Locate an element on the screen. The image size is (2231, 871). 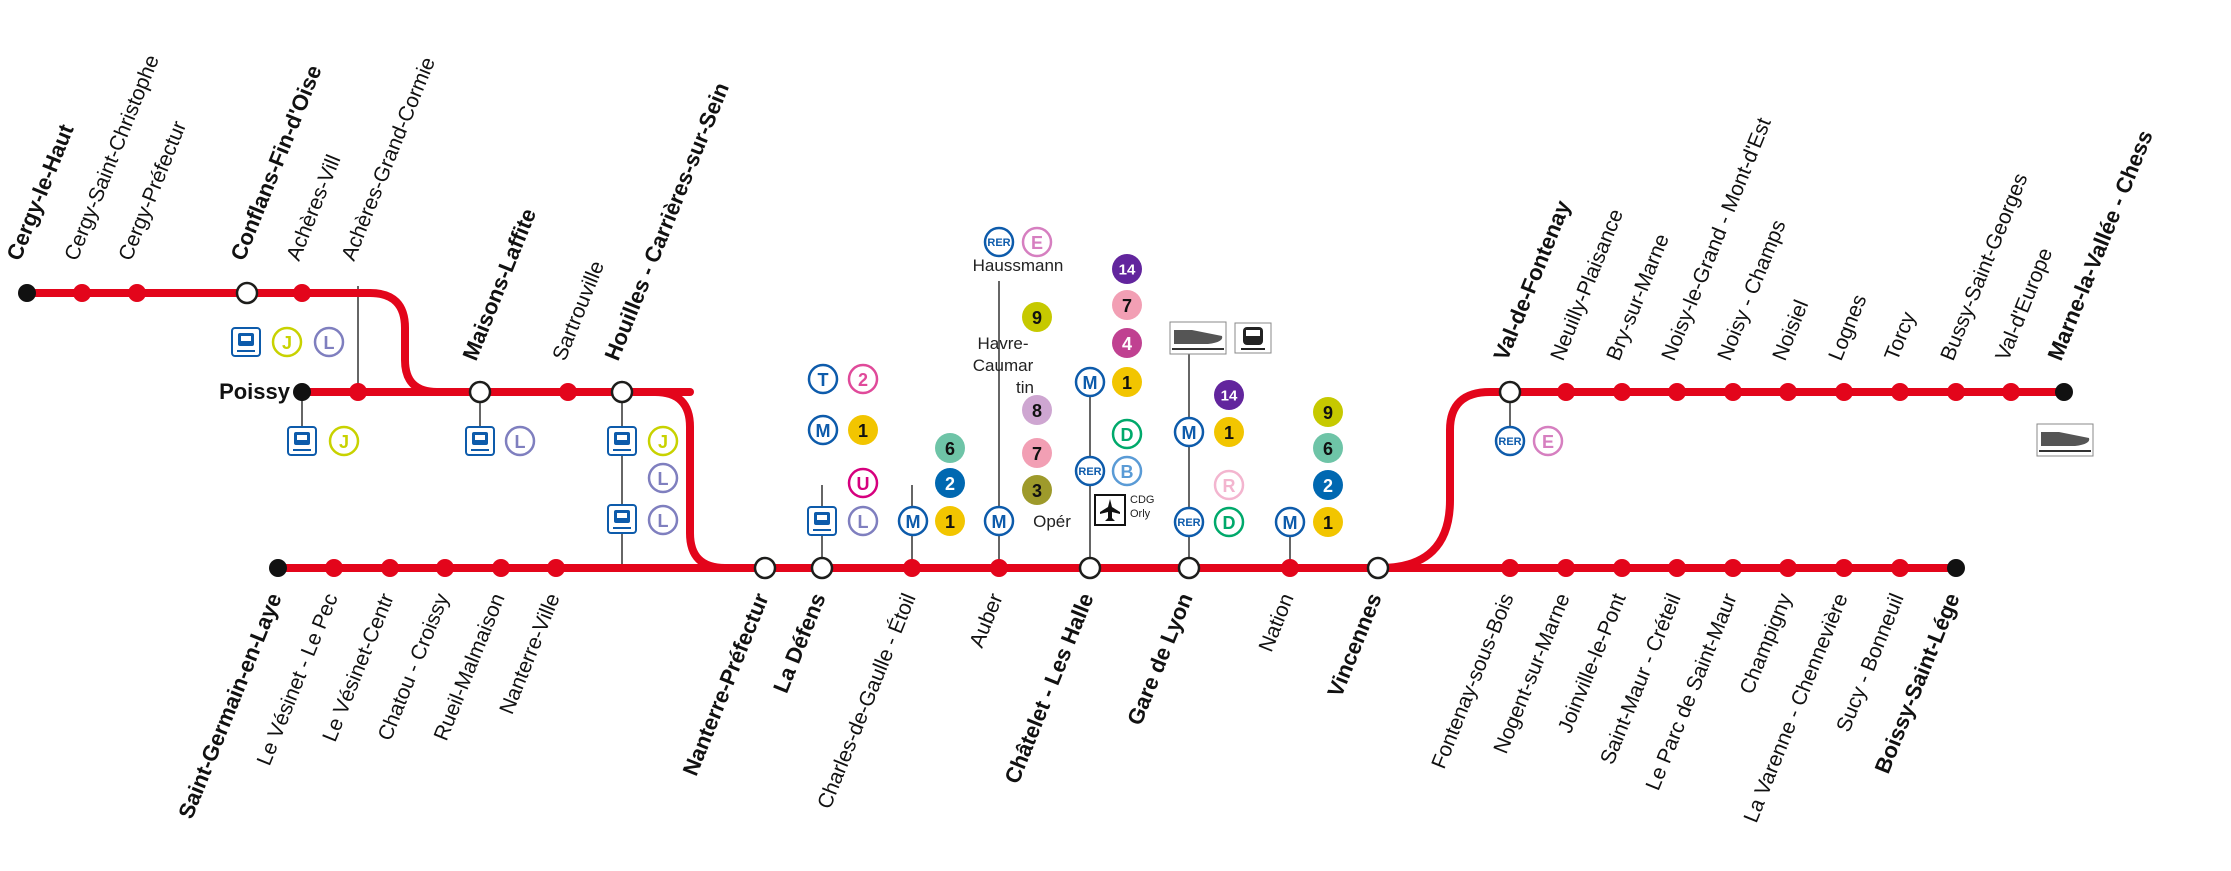
line-badge-m-38: M is located at coordinates (1290, 522).